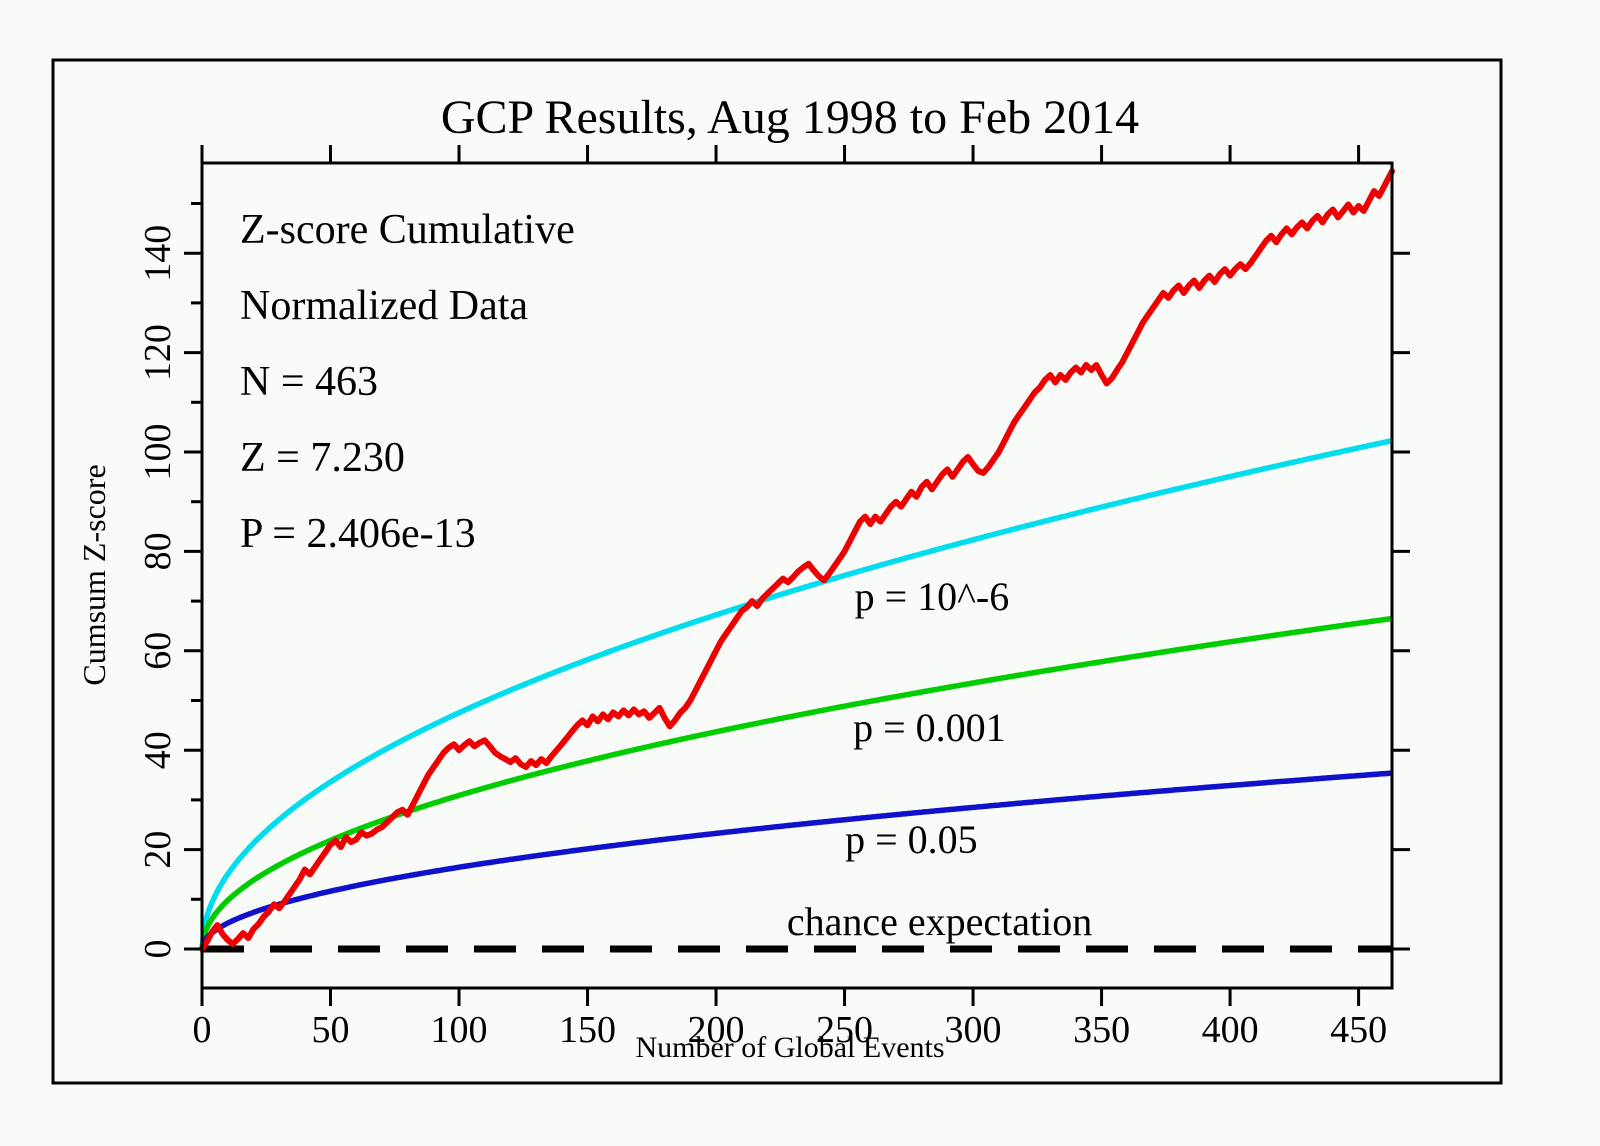 This screenshot has height=1146, width=1600. Describe the element at coordinates (407, 230) in the screenshot. I see `annotation-zscore-cumulative: Z-score Cumulative` at that location.